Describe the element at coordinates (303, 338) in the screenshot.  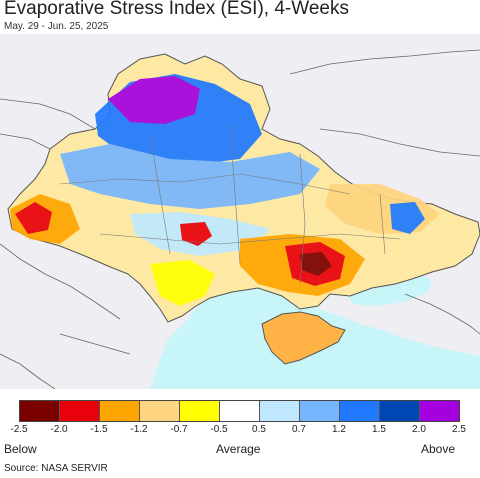
I see `crimea` at that location.